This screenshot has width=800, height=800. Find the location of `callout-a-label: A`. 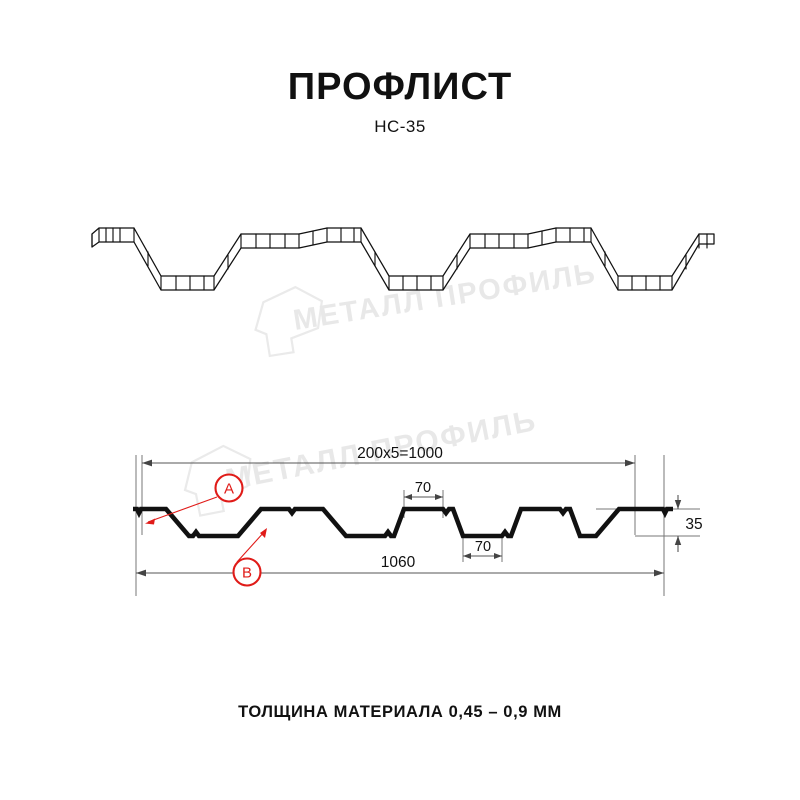

callout-a-label: A is located at coordinates (229, 489).